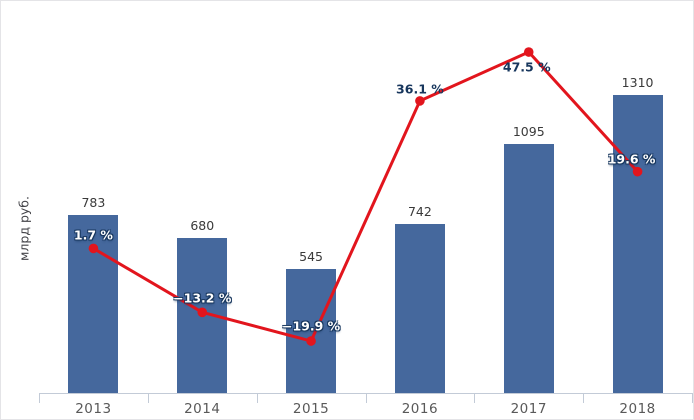 The height and width of the screenshot is (420, 694). I want to click on growth-percent-label: 19.6 %, so click(631, 159).